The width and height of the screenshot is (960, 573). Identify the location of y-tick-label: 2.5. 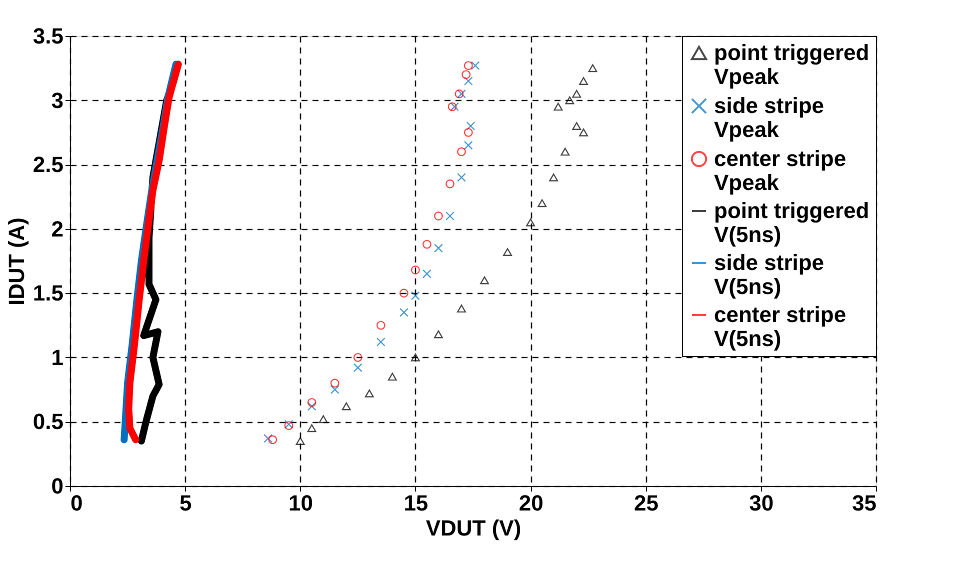
(48, 165).